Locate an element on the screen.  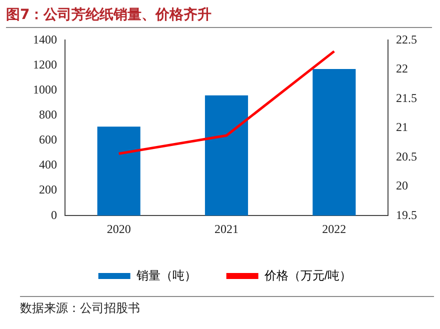
y2-tick-label: 20.5 is located at coordinates (406, 156).